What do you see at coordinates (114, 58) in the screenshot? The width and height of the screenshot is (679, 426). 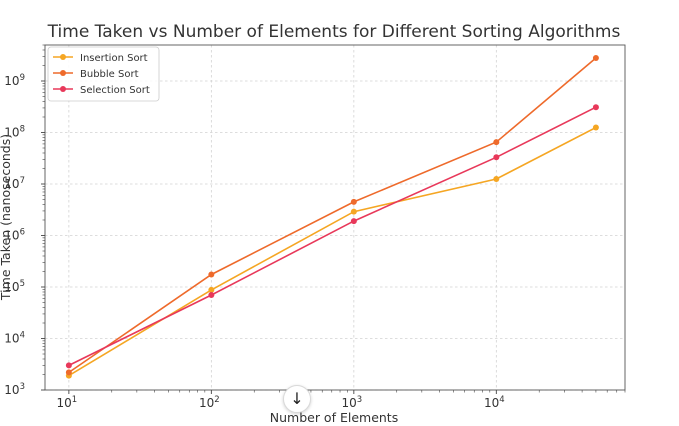 I see `legend-label-insertion-sort: Insertion Sort` at bounding box center [114, 58].